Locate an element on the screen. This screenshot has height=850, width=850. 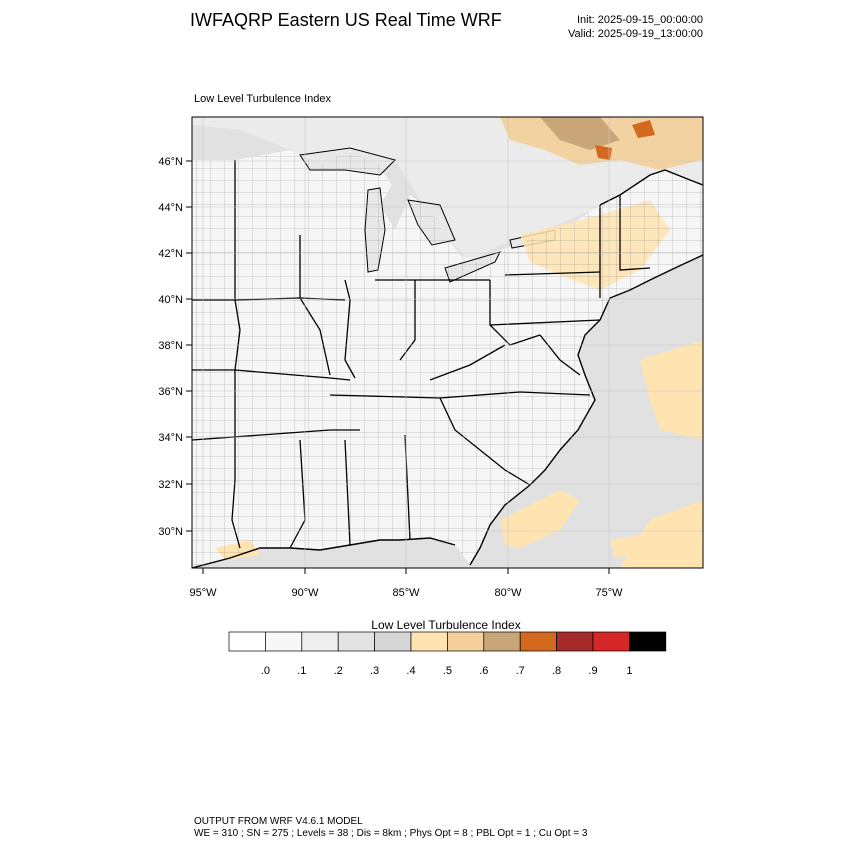
colorbar-label: .9 is located at coordinates (592, 671).